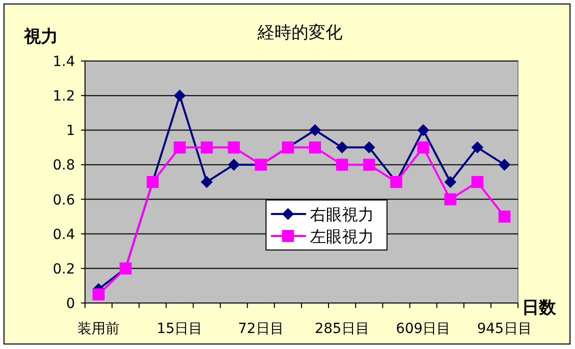 The height and width of the screenshot is (349, 575). What do you see at coordinates (64, 62) in the screenshot?
I see `y-tick-label: 1.4` at bounding box center [64, 62].